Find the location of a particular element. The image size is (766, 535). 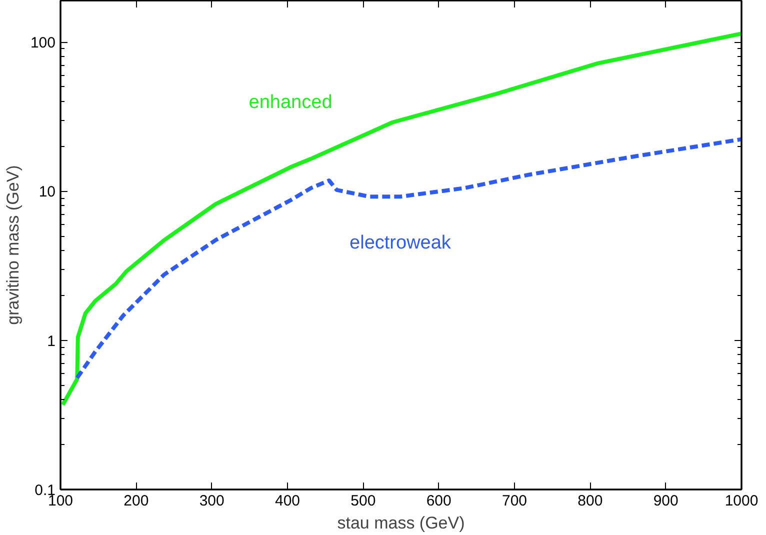

x-axis-title: stau mass (GeV) is located at coordinates (401, 523).